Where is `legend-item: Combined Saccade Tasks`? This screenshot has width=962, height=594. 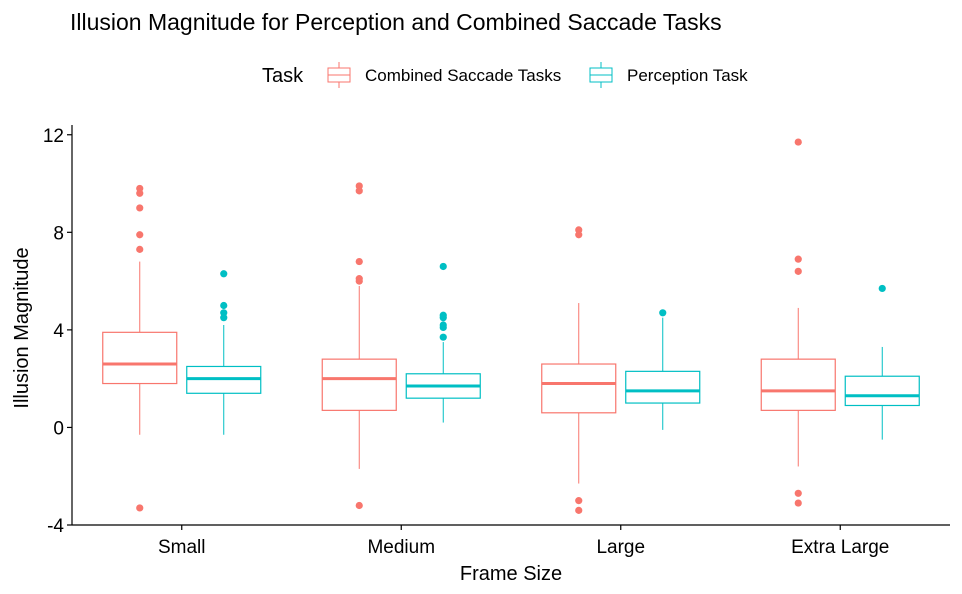
legend-item: Combined Saccade Tasks is located at coordinates (444, 75).